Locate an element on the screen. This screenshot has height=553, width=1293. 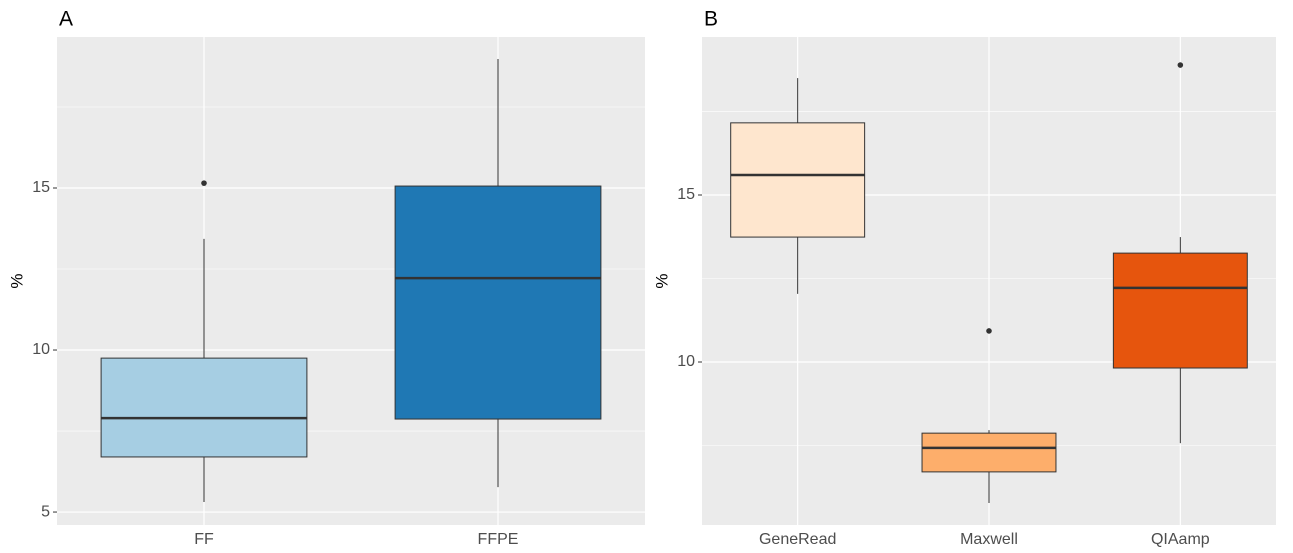
y-tick-label: 5 is located at coordinates (45, 511).